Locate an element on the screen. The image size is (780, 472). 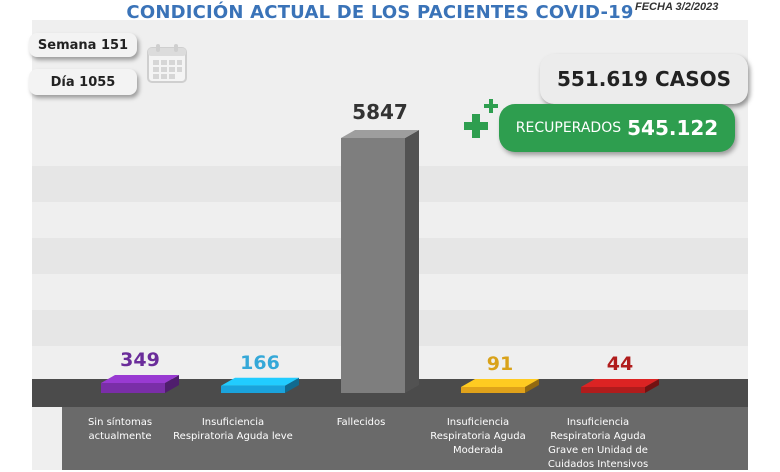
category-label: Insuficiencia Respiratoria Aguda leve is located at coordinates (233, 429).